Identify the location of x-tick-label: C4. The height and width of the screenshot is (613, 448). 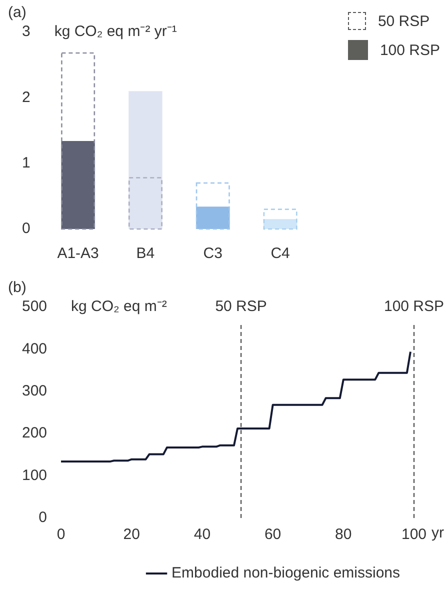
(280, 253).